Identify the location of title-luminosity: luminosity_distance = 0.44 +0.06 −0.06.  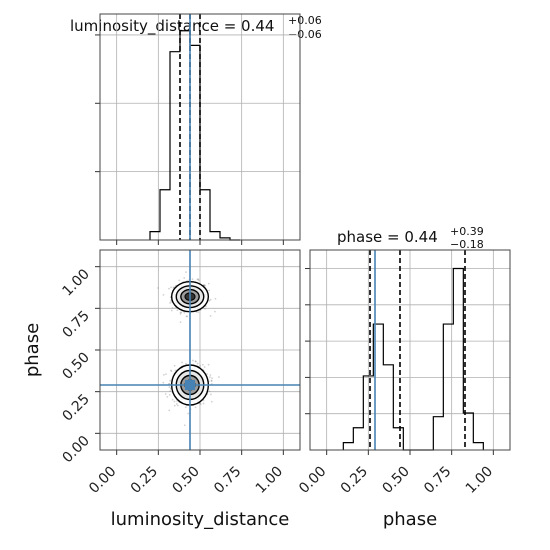
(196, 27).